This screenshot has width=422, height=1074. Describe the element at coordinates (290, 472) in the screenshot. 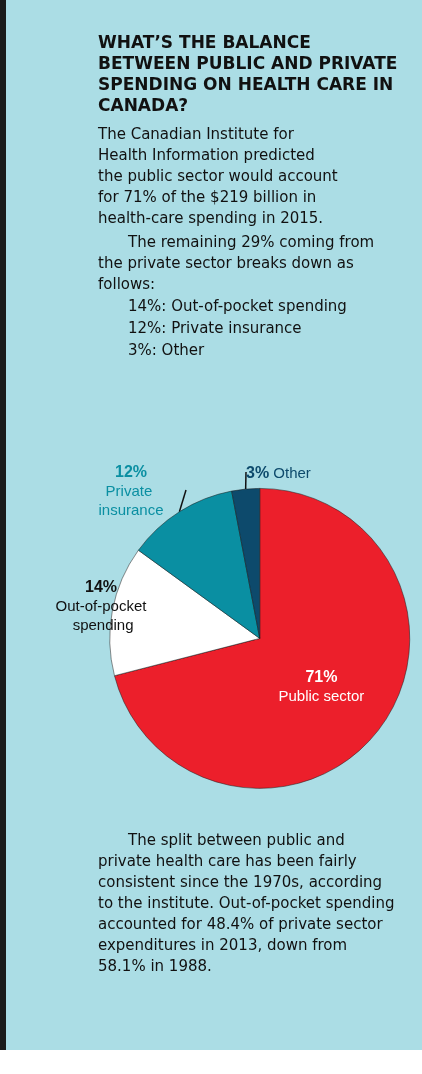

I see `slice-label: Other` at that location.